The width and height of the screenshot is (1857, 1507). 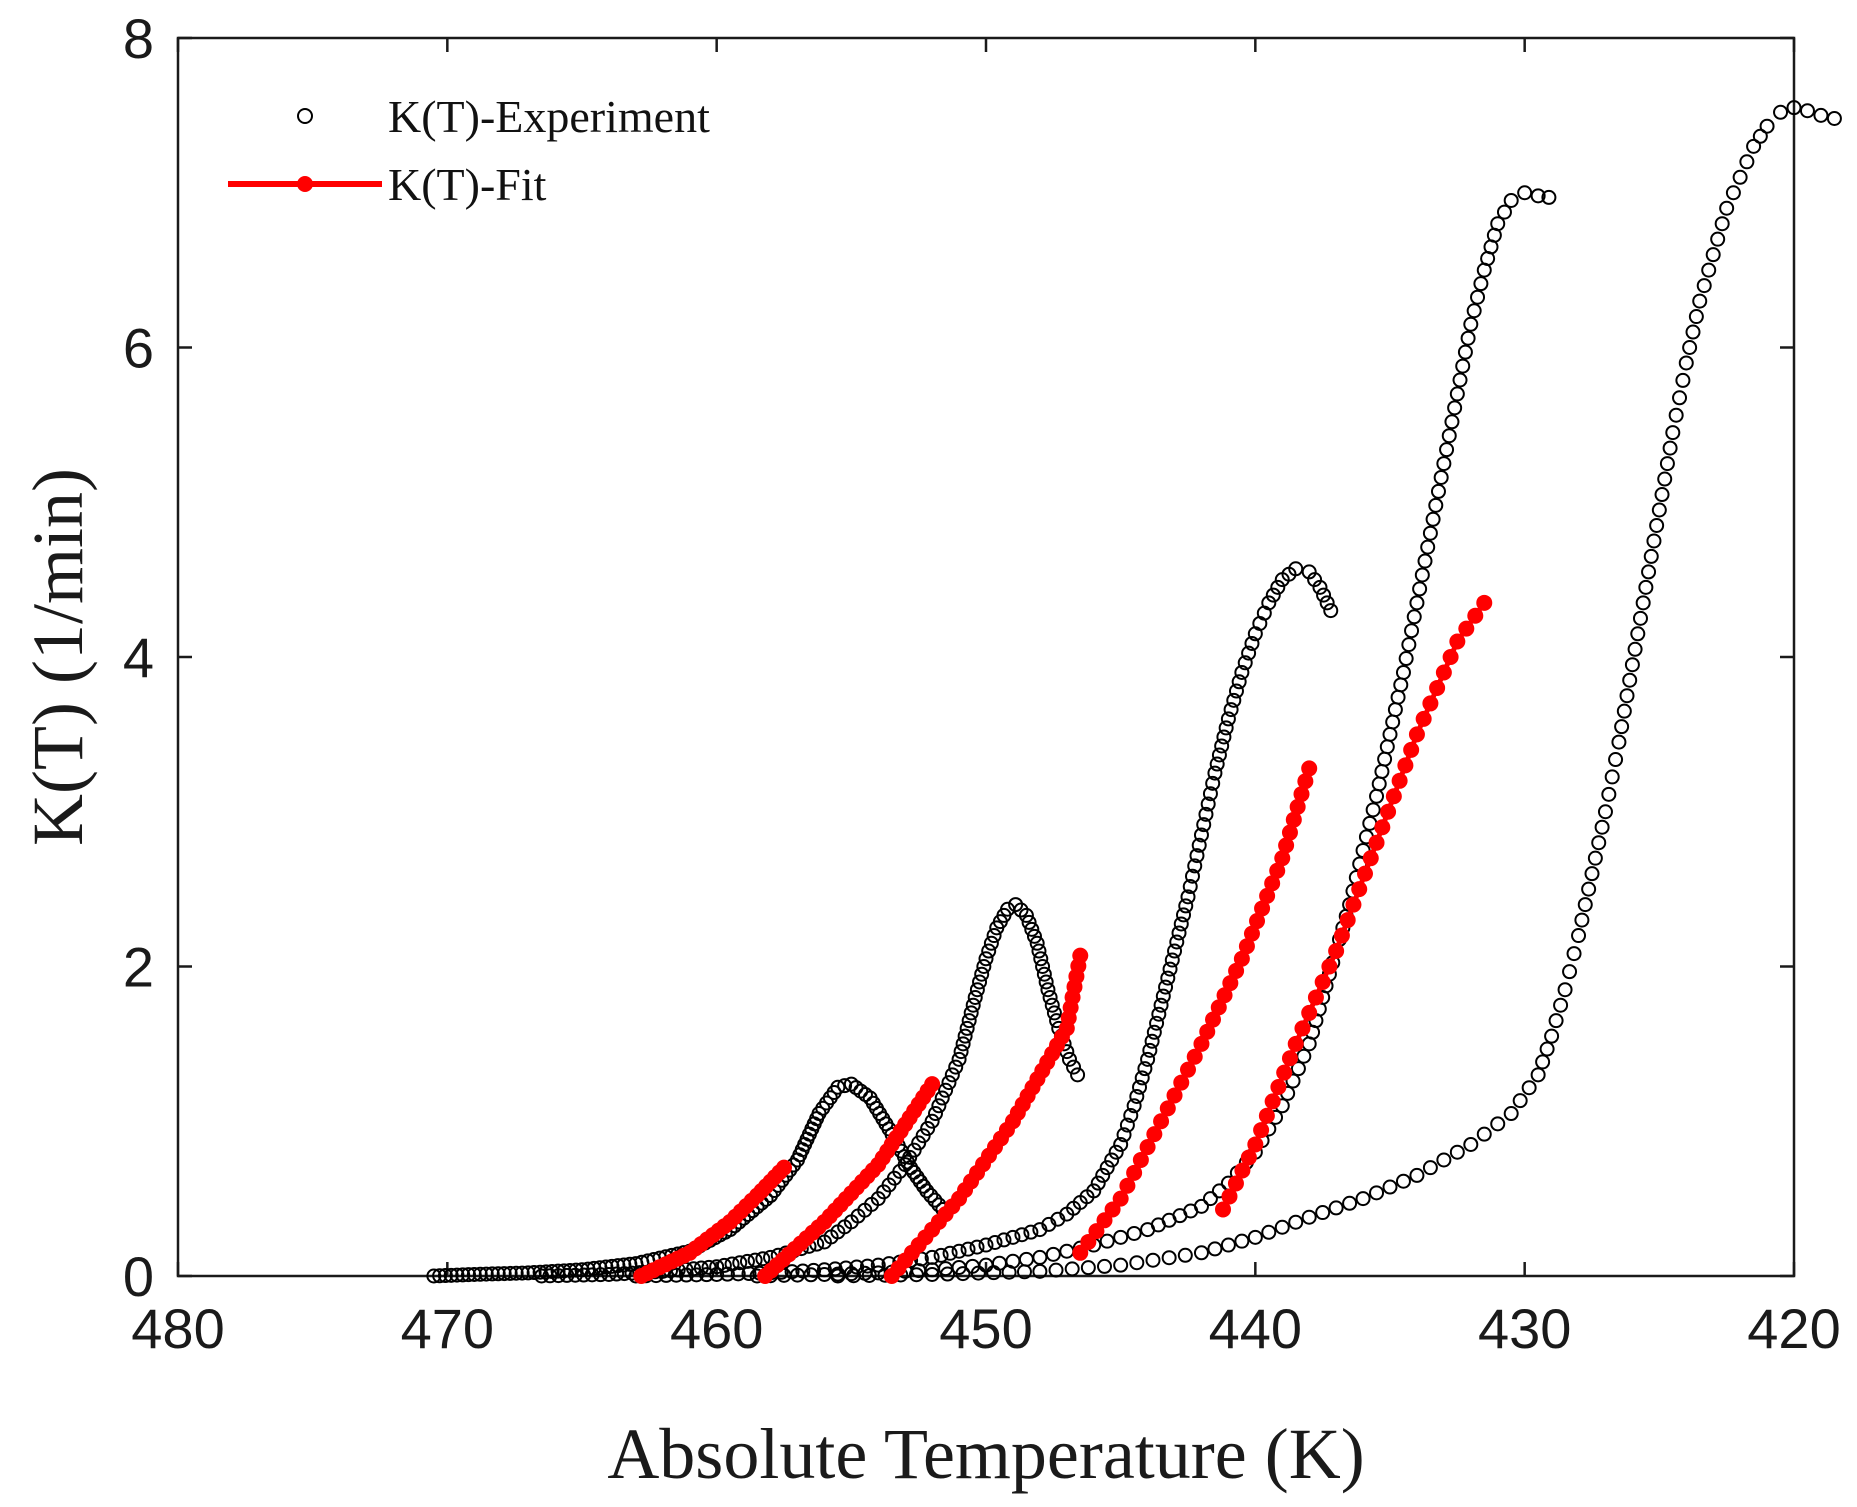 What do you see at coordinates (1793, 1328) in the screenshot?
I see `x-tick-label: 420` at bounding box center [1793, 1328].